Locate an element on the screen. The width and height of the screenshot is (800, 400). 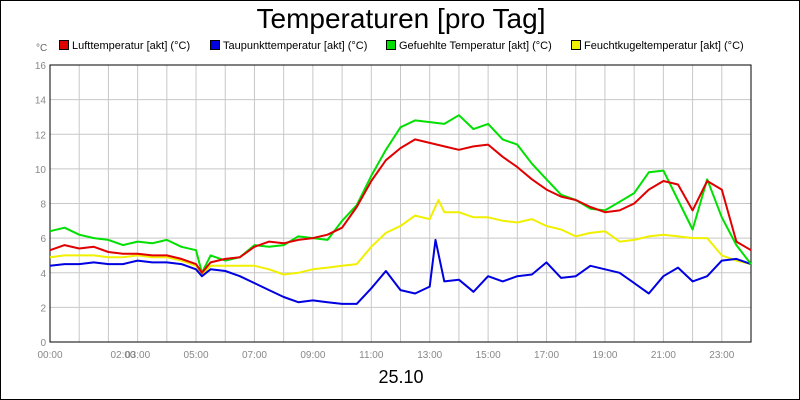
y-tick-label: 10 is located at coordinates (41, 170).